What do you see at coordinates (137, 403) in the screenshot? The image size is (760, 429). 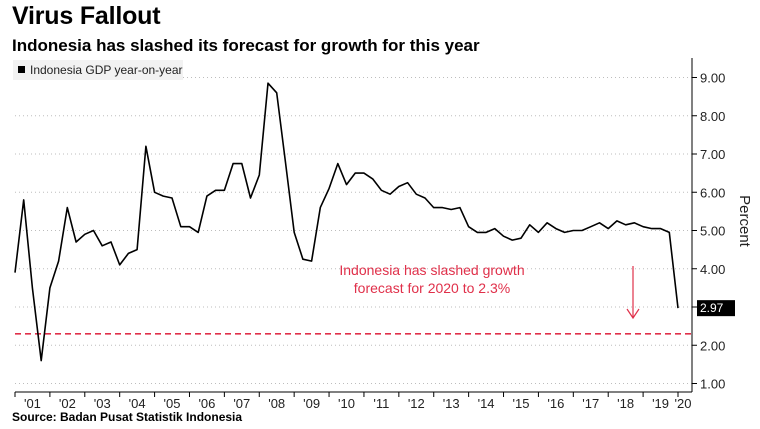 I see `x-tick-label: '04` at bounding box center [137, 403].